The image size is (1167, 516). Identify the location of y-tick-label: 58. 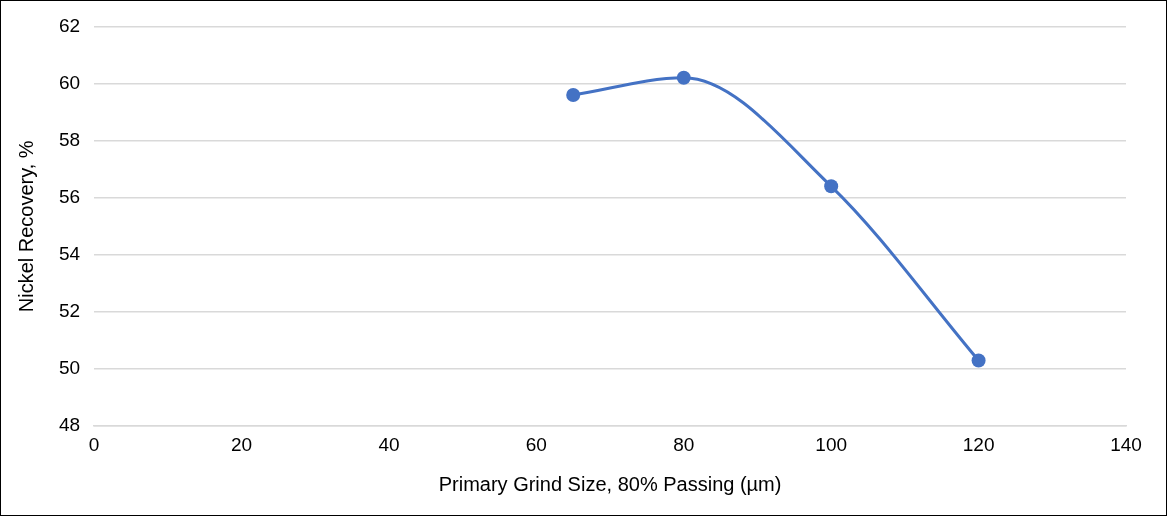
(69, 139).